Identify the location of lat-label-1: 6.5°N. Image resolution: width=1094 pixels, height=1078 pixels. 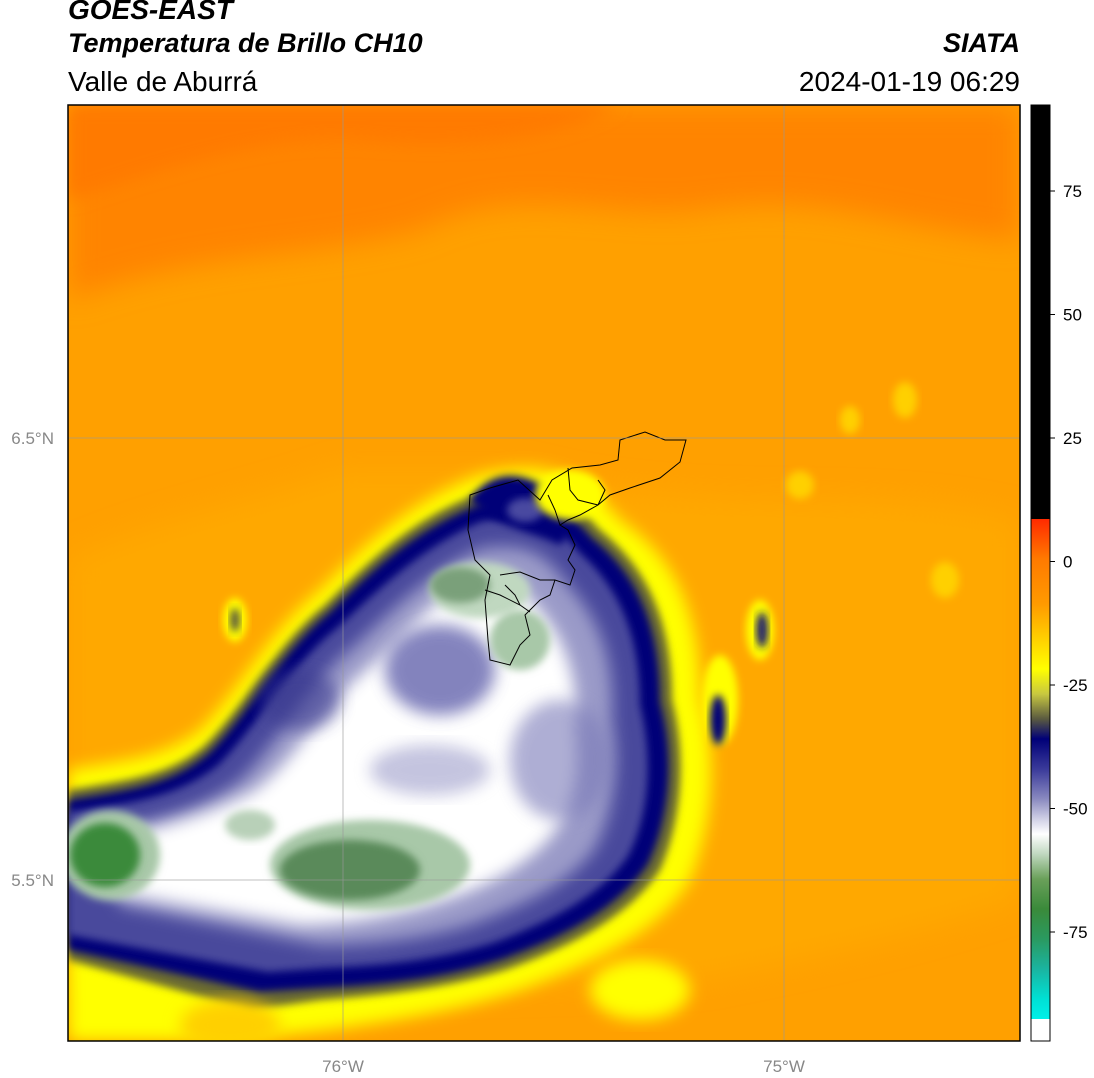
(32, 438).